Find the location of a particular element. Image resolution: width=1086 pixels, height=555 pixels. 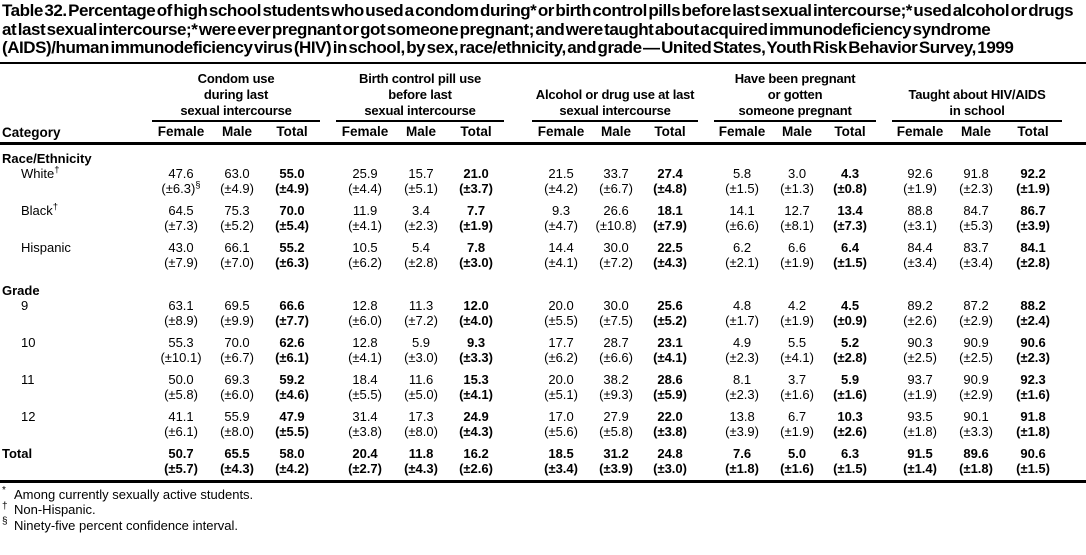

ci-cell: (±8.1) is located at coordinates (797, 225).